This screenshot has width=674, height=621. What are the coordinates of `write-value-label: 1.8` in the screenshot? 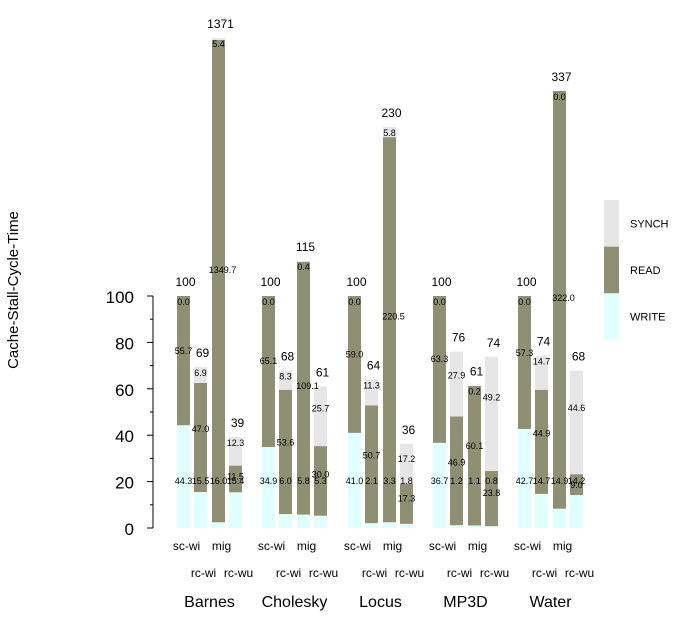 It's located at (406, 481).